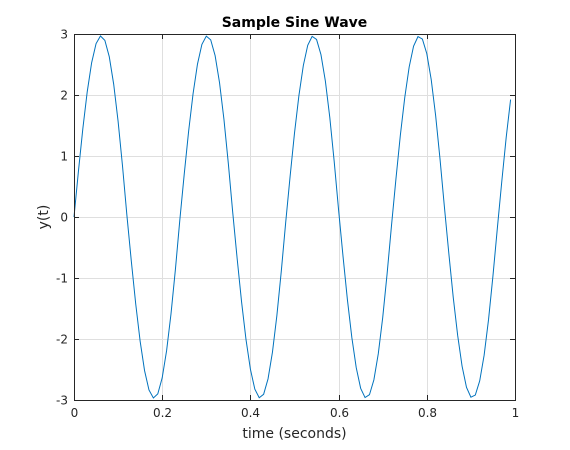 The width and height of the screenshot is (570, 450). I want to click on x-tick-label: 0.6, so click(339, 413).